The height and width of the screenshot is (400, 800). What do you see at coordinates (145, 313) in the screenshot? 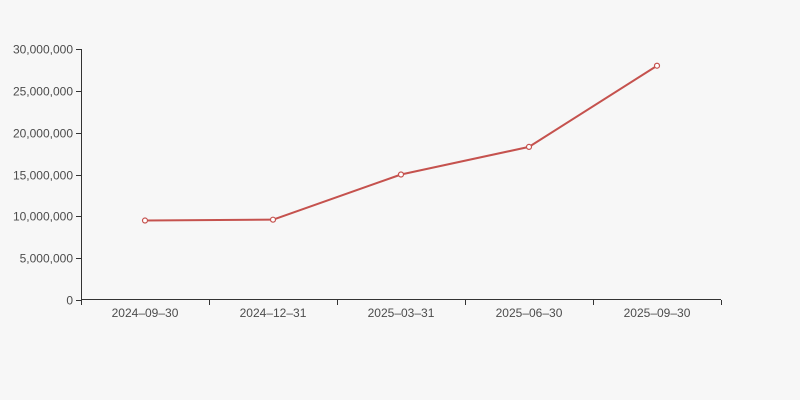
I see `x-axis-label: 2024–09–30` at bounding box center [145, 313].